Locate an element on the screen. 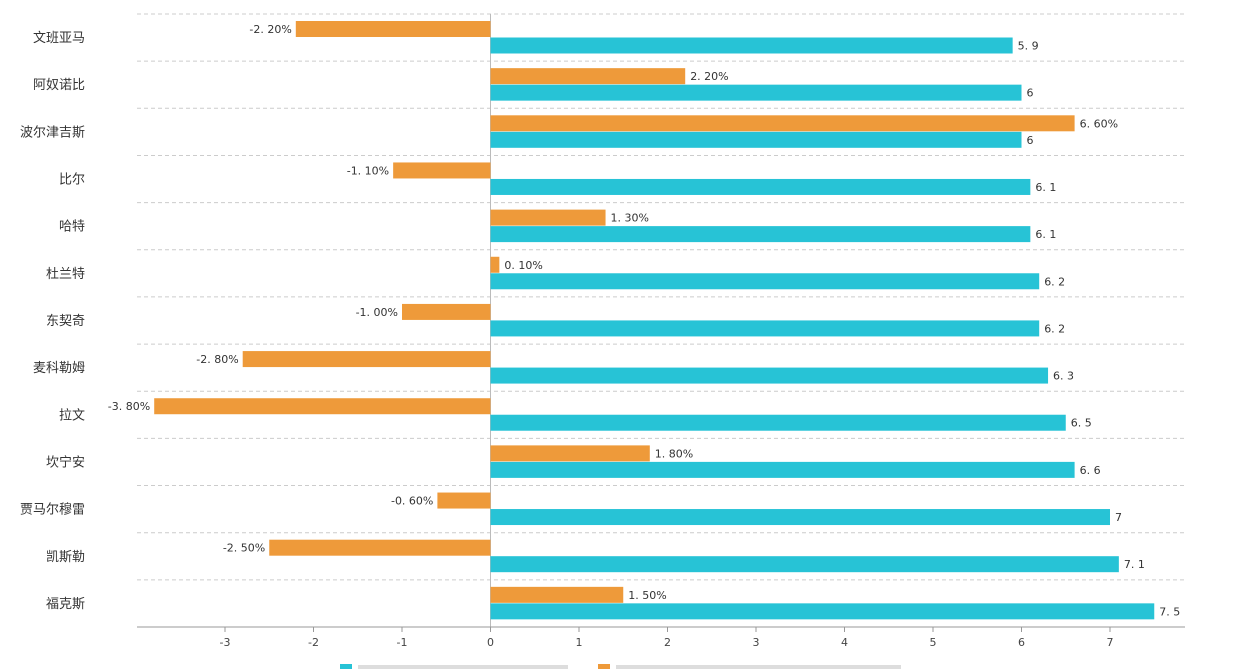 This screenshot has height=669, width=1238. x-tick-label: 1 is located at coordinates (579, 642).